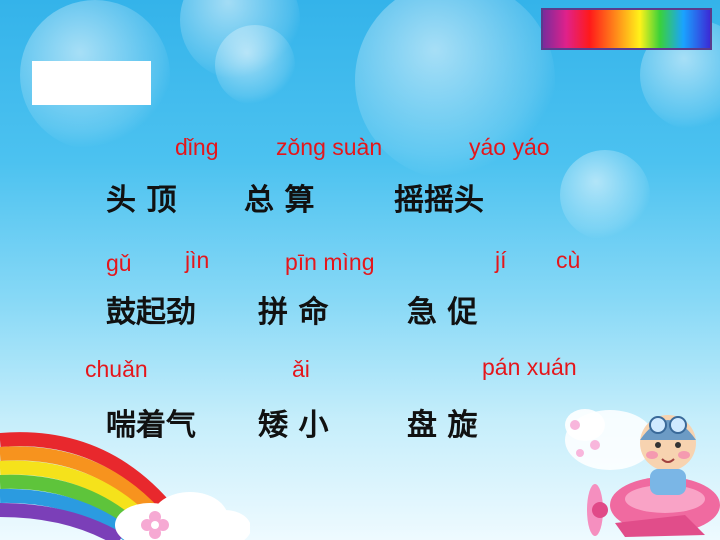 Image resolution: width=720 pixels, height=540 pixels. I want to click on word-zongsuan: 总 算, so click(279, 200).